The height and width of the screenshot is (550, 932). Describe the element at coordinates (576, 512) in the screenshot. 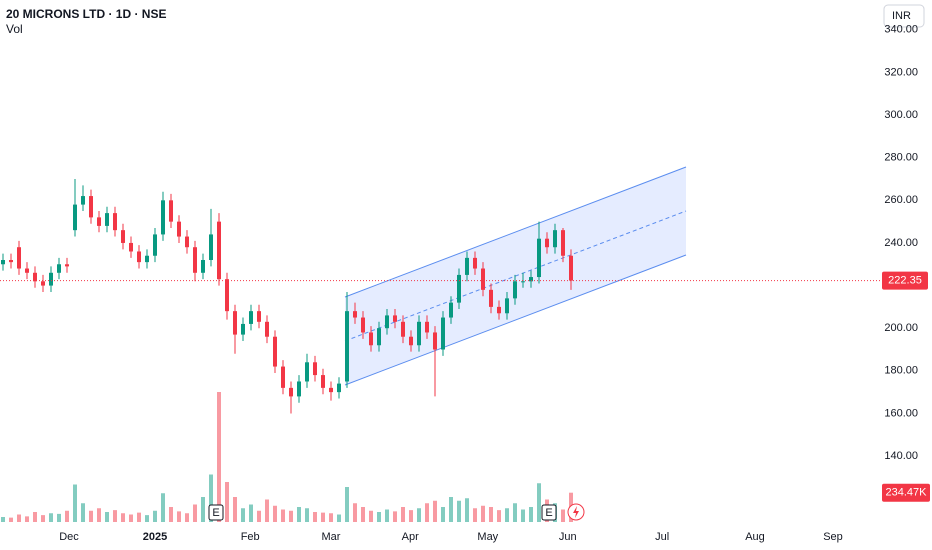

I see `lightning-icon` at that location.